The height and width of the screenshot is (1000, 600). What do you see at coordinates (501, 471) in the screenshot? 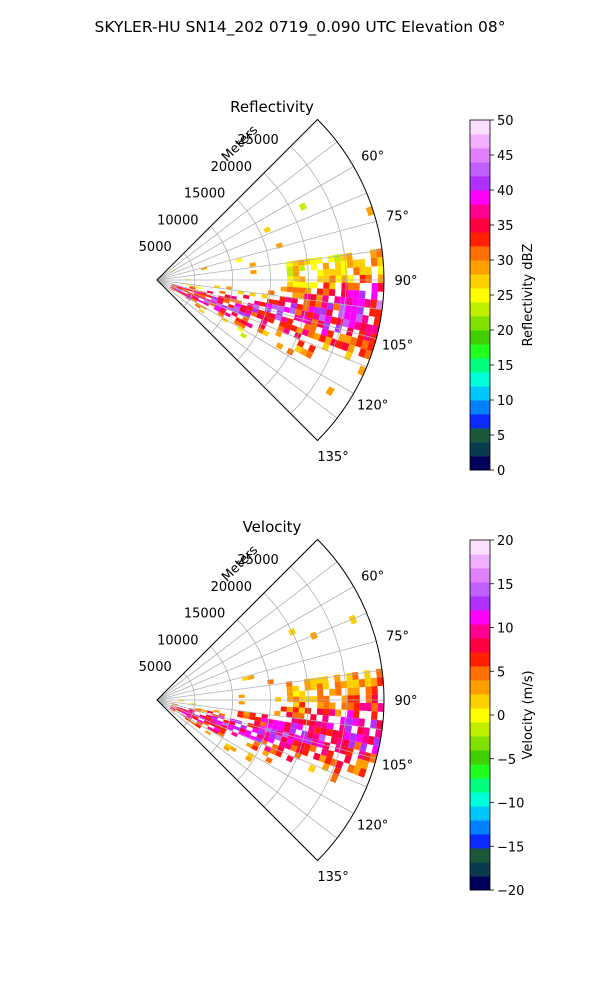
I see `colorbar-tick-label: 0` at bounding box center [501, 471].